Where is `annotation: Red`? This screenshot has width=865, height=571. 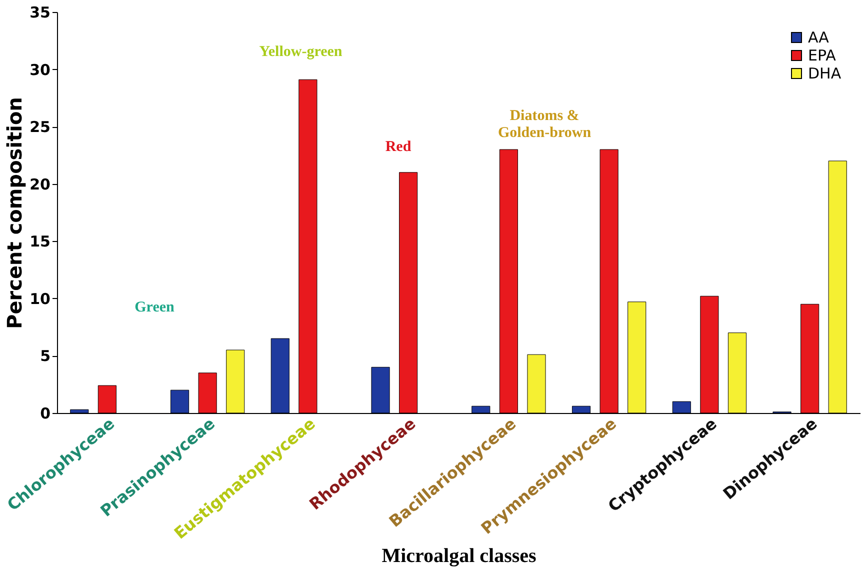 annotation: Red is located at coordinates (398, 147).